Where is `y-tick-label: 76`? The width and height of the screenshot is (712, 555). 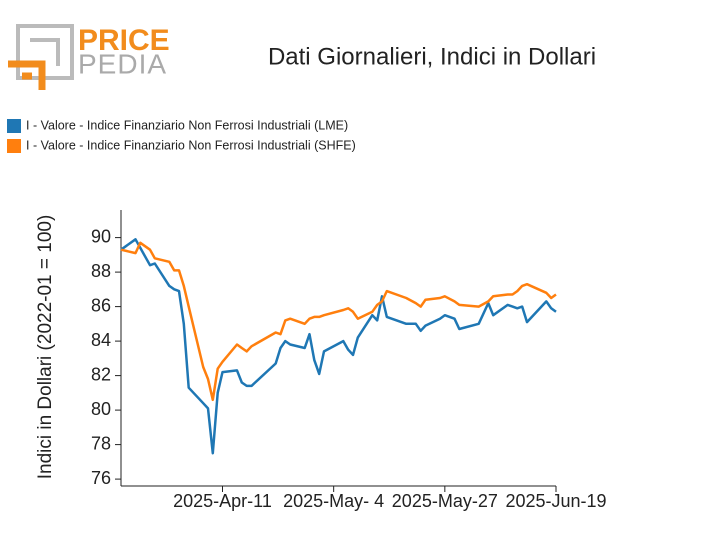 y-tick-label: 76 is located at coordinates (101, 478).